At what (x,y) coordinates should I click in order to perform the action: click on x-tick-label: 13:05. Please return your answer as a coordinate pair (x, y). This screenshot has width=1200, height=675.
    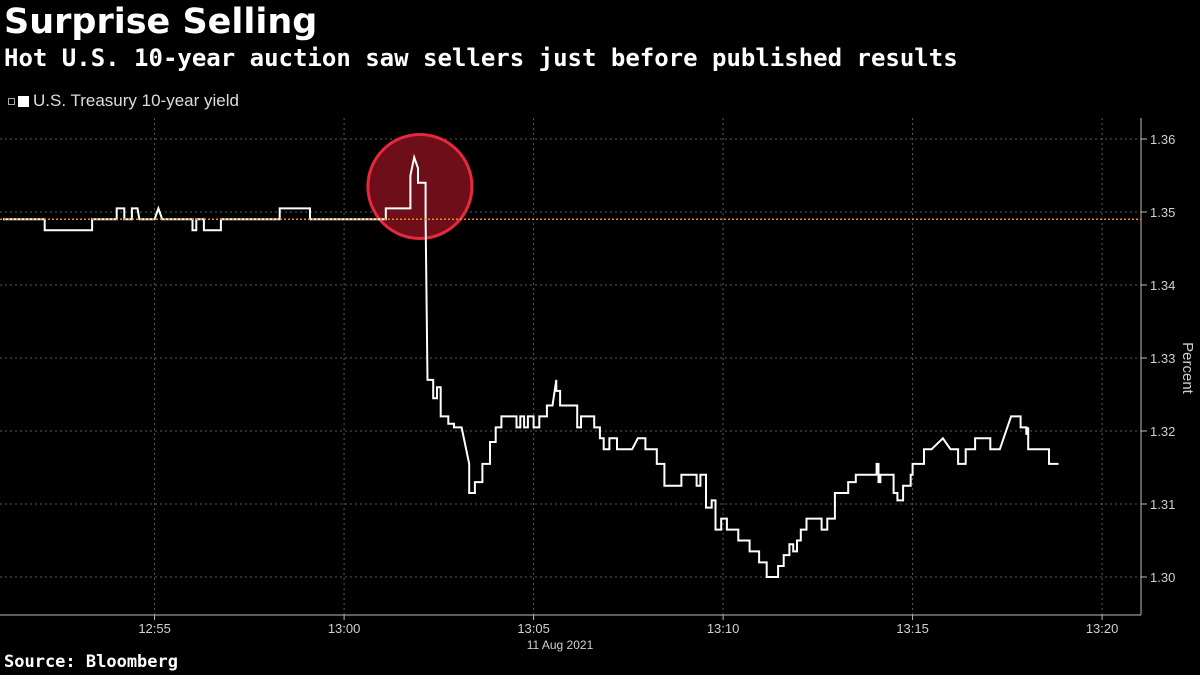
    Looking at the image, I should click on (533, 628).